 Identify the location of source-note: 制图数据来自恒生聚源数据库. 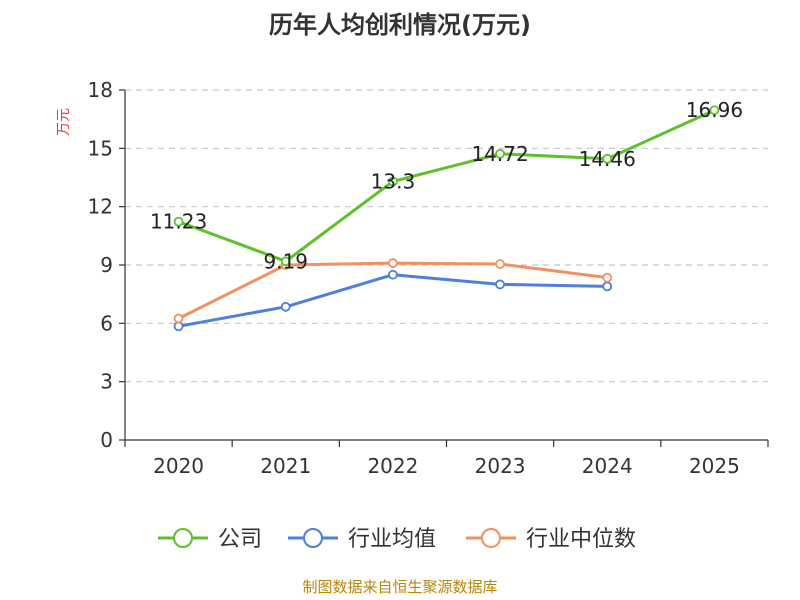
(399, 587).